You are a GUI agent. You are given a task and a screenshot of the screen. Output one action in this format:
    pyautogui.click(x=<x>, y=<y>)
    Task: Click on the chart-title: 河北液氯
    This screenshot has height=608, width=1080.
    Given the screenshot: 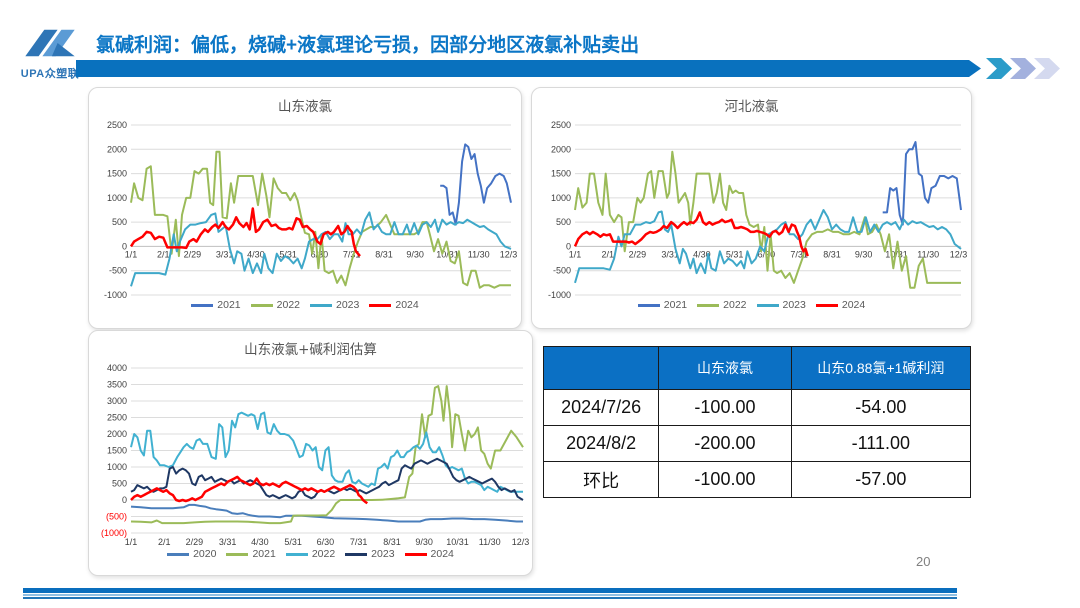 What is the action you would take?
    pyautogui.click(x=751, y=107)
    